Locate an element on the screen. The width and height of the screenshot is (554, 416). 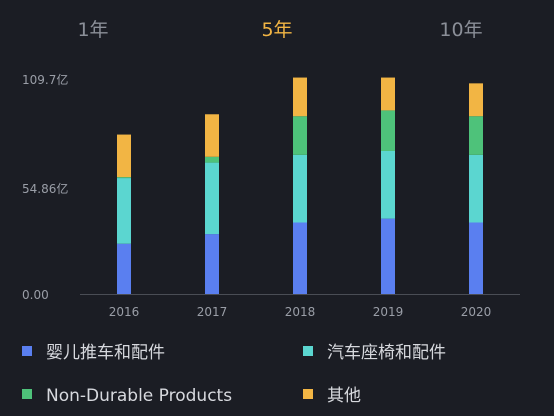
y-tick-label: 54.86亿 is located at coordinates (45, 188).